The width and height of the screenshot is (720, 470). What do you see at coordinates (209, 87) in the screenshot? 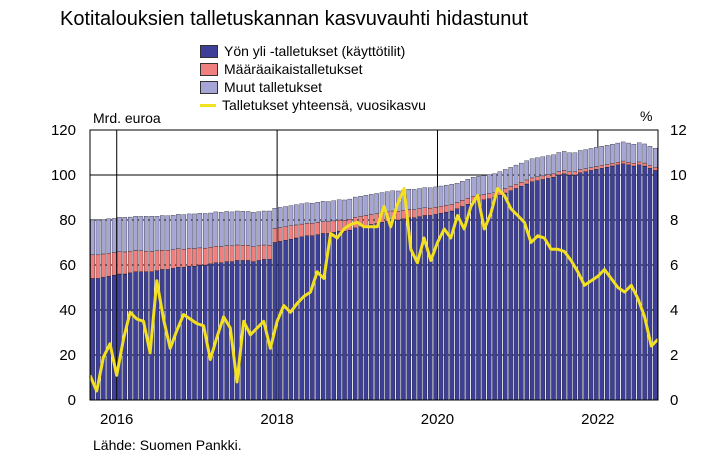
I see `legend-swatch-other` at bounding box center [209, 87].